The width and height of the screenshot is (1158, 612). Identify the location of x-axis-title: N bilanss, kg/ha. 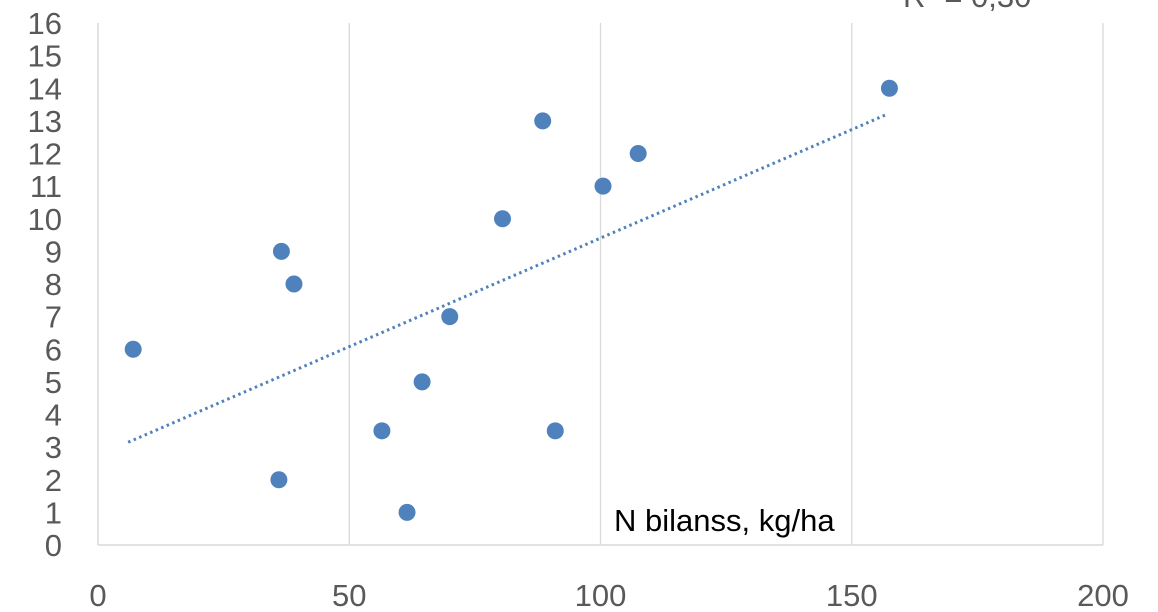
(724, 520).